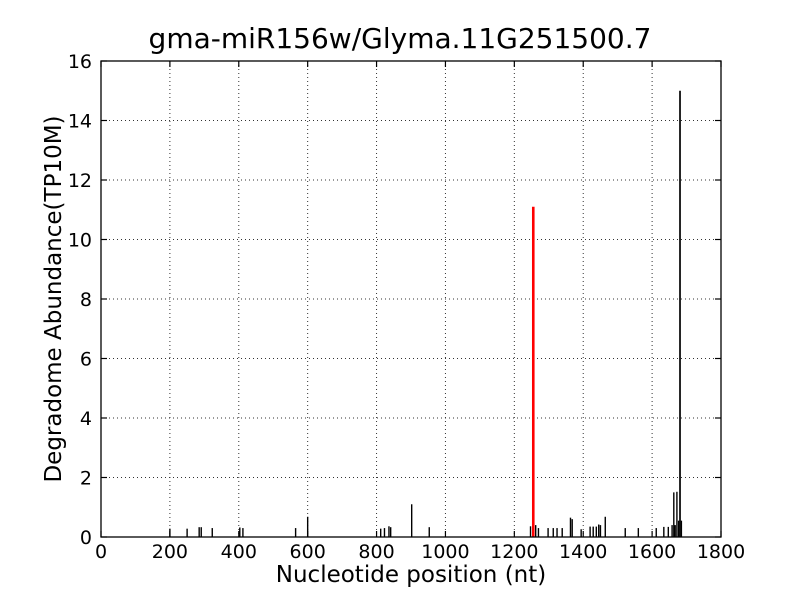  I want to click on y-tick-label: 0, so click(86, 538).